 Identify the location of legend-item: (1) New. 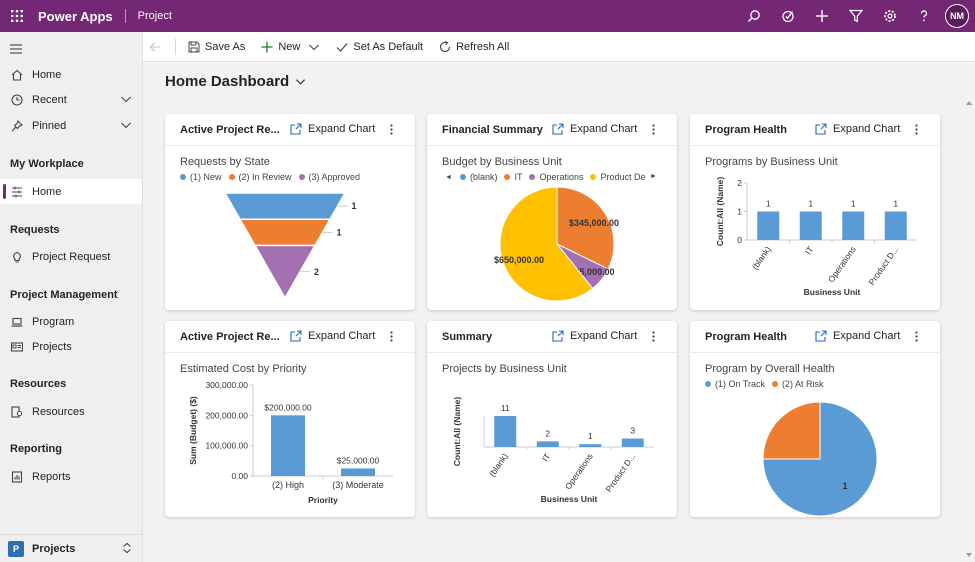
(201, 177).